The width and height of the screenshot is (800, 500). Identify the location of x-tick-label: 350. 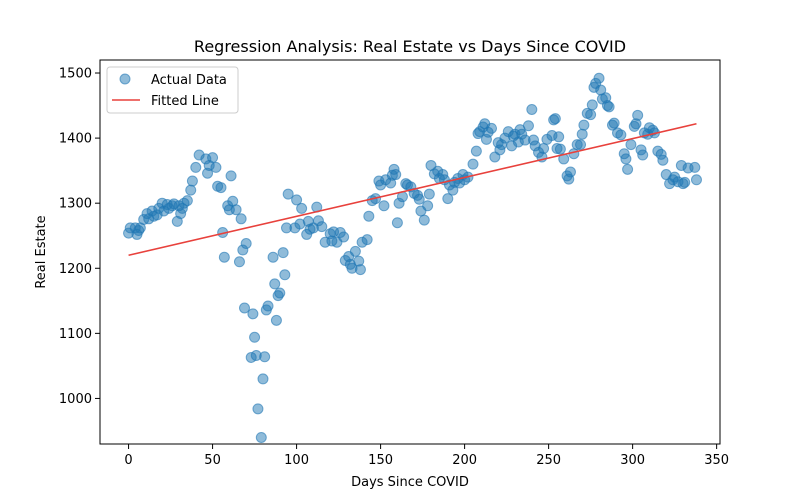
(716, 460).